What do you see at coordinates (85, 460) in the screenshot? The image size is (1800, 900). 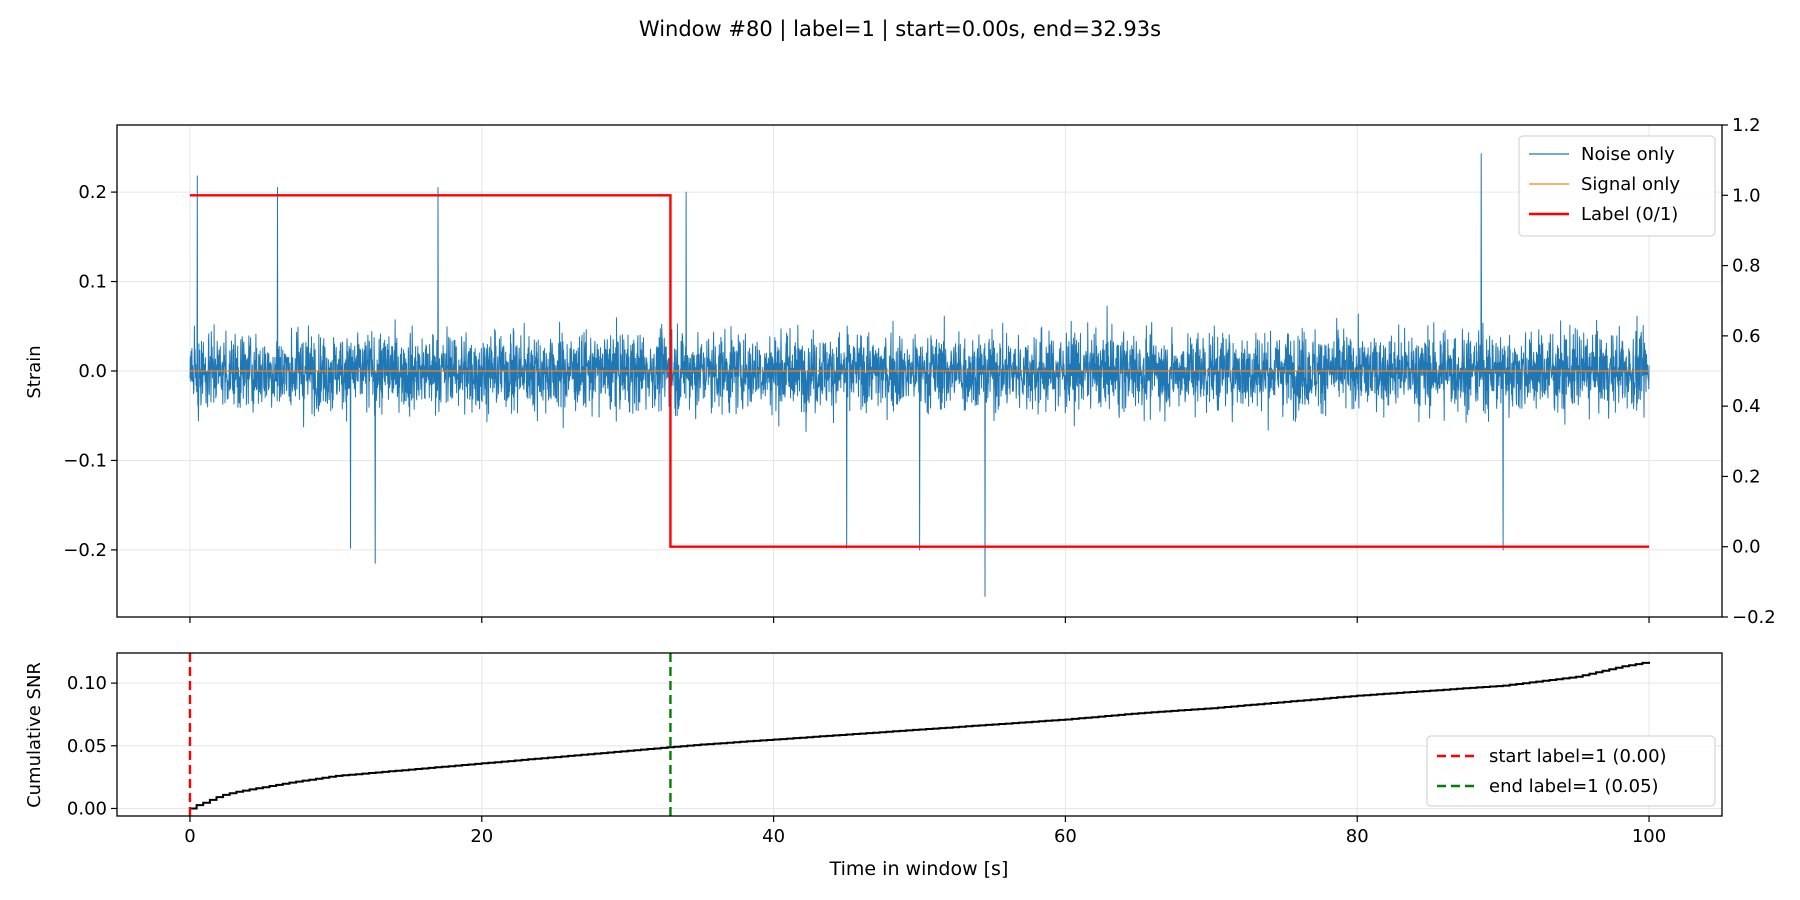 I see `top-ytick-label: −0.1` at bounding box center [85, 460].